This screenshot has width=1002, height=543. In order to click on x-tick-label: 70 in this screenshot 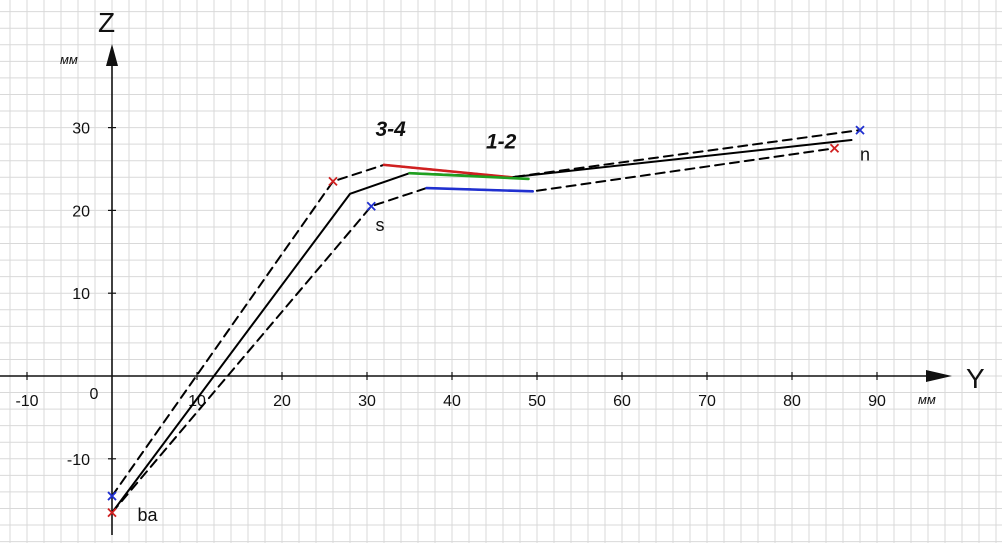, I will do `click(707, 401)`.